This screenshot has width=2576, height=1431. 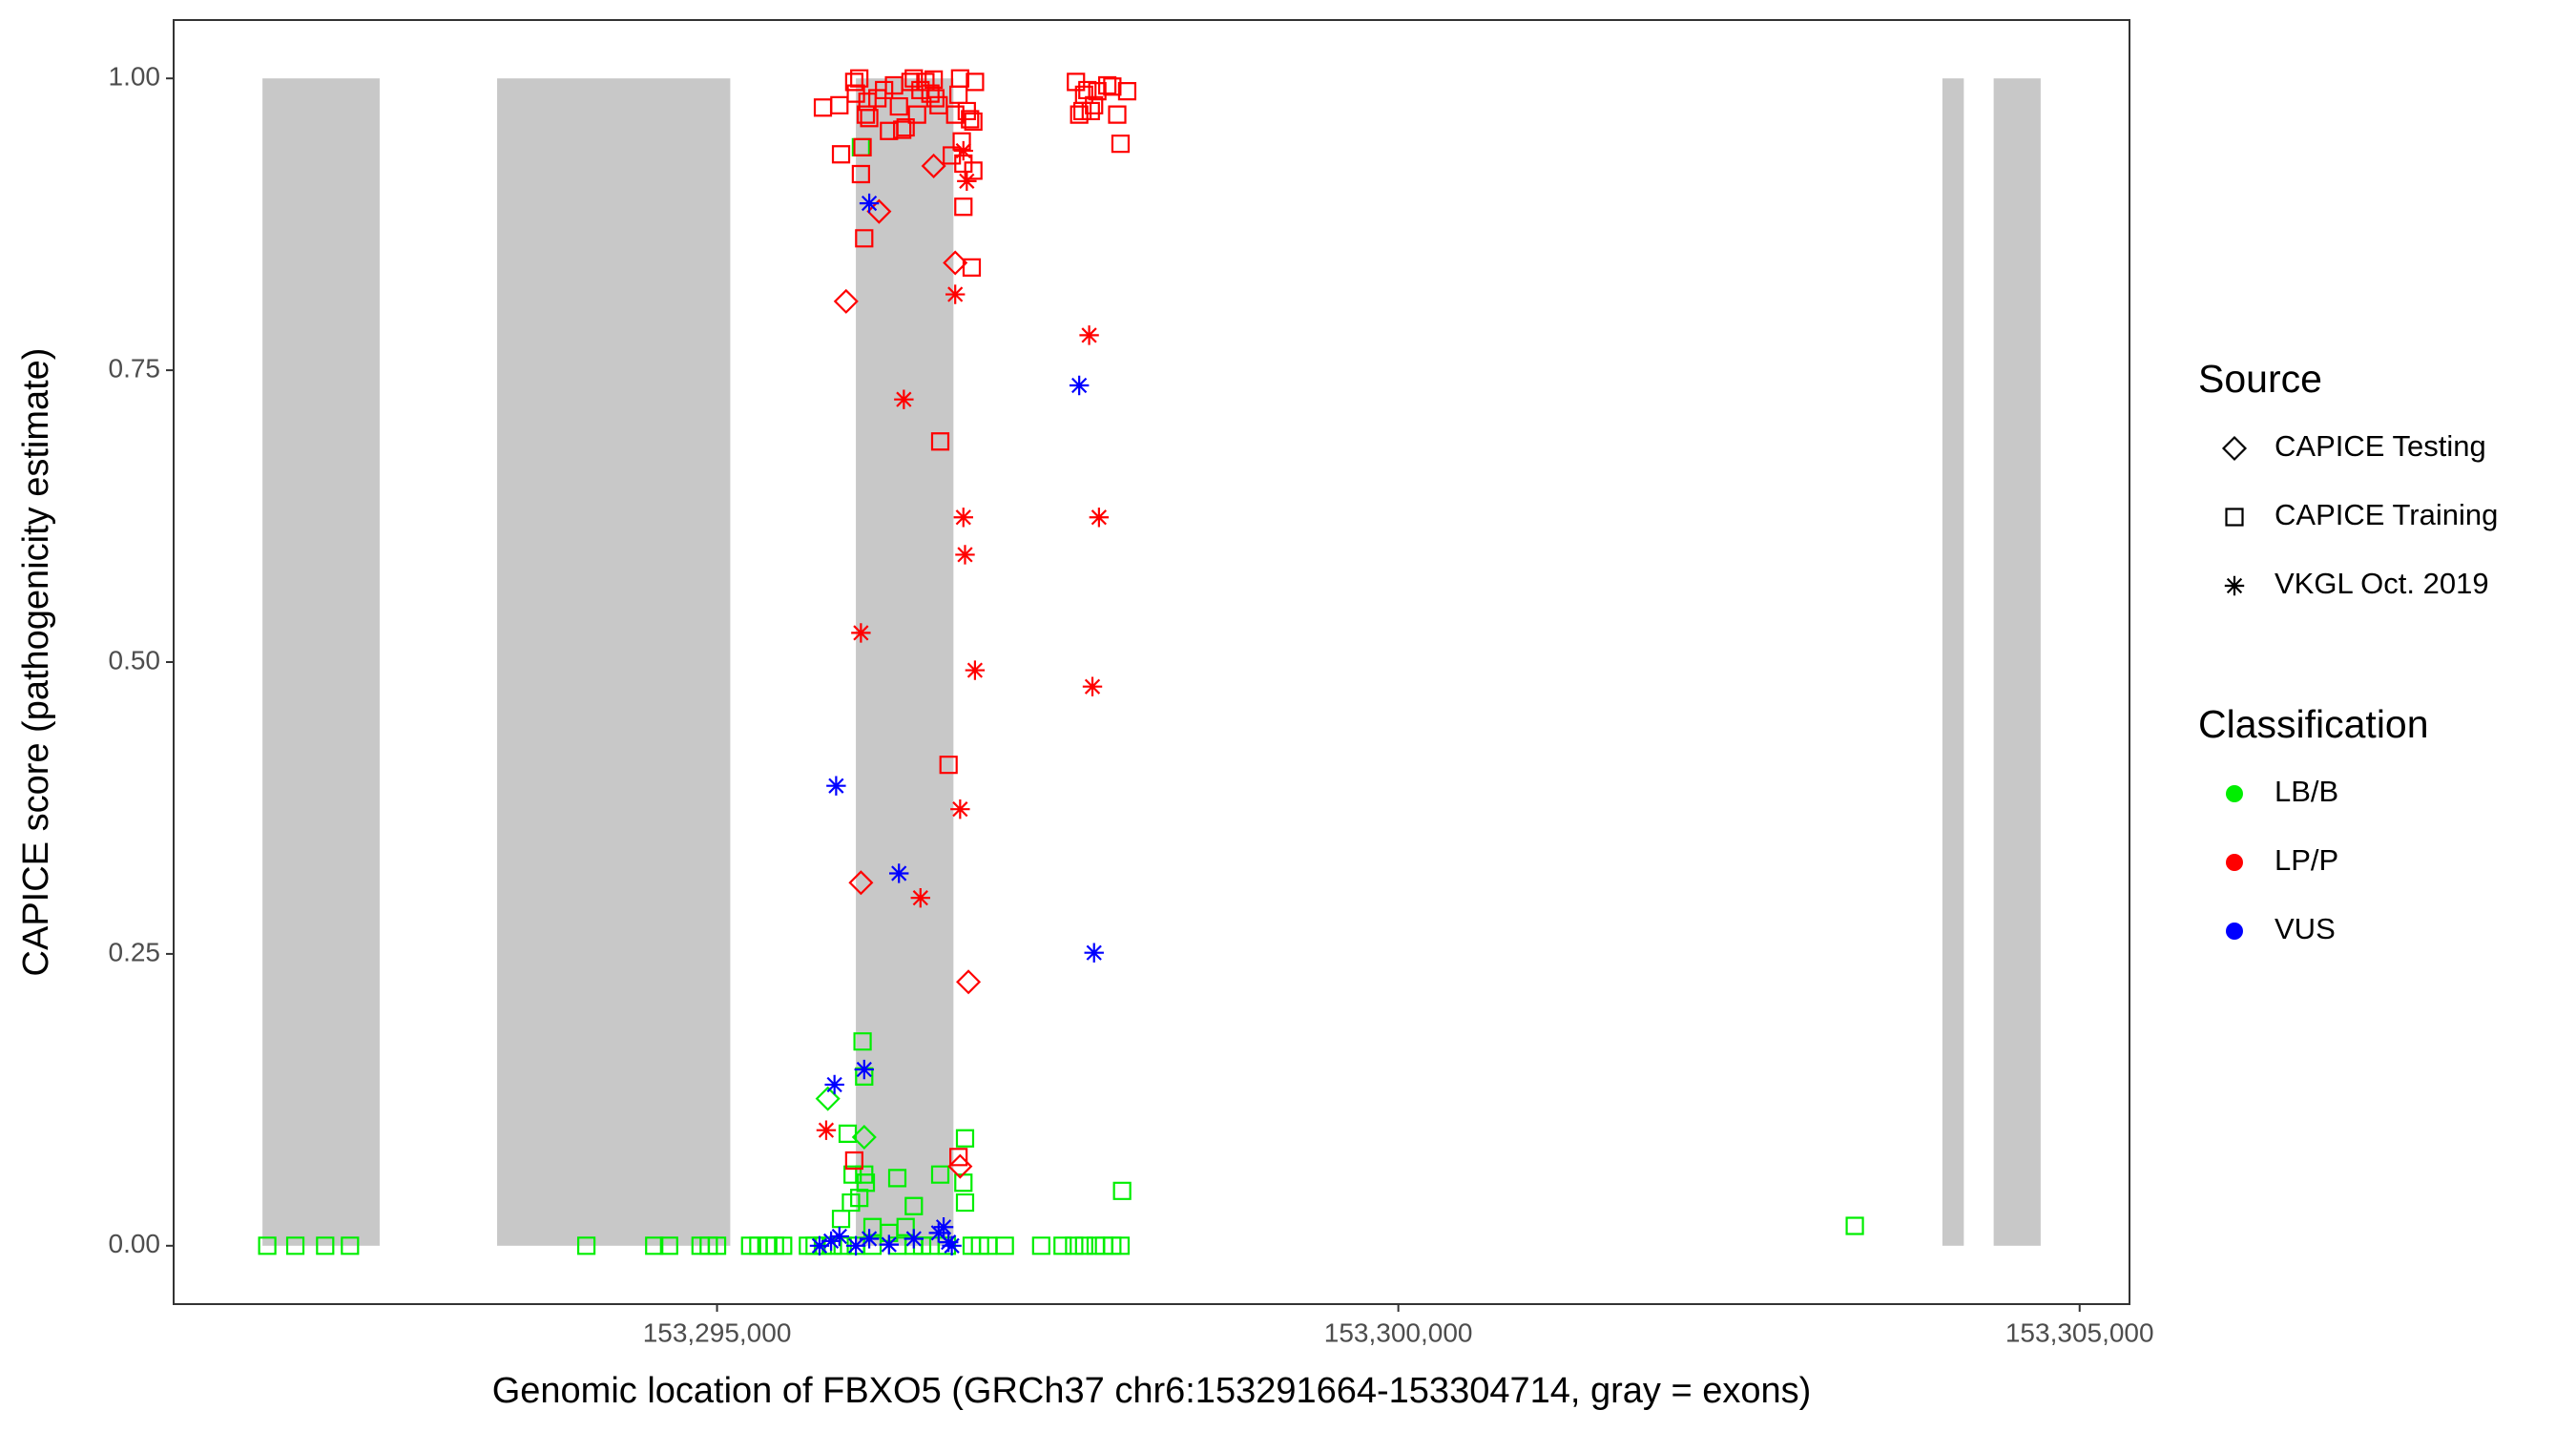 What do you see at coordinates (2380, 446) in the screenshot?
I see `legend-label: CAPICE Testing` at bounding box center [2380, 446].